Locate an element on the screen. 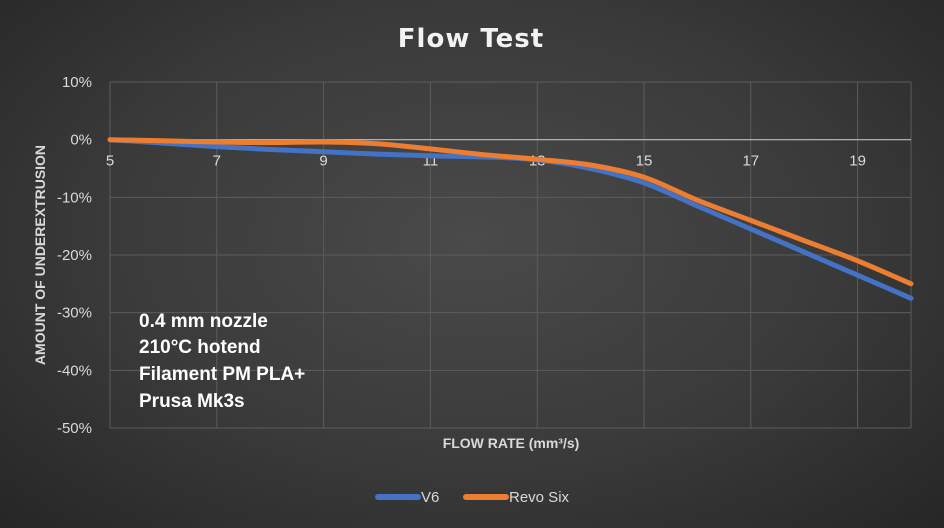  y-tick-label: -10% is located at coordinates (74, 197).